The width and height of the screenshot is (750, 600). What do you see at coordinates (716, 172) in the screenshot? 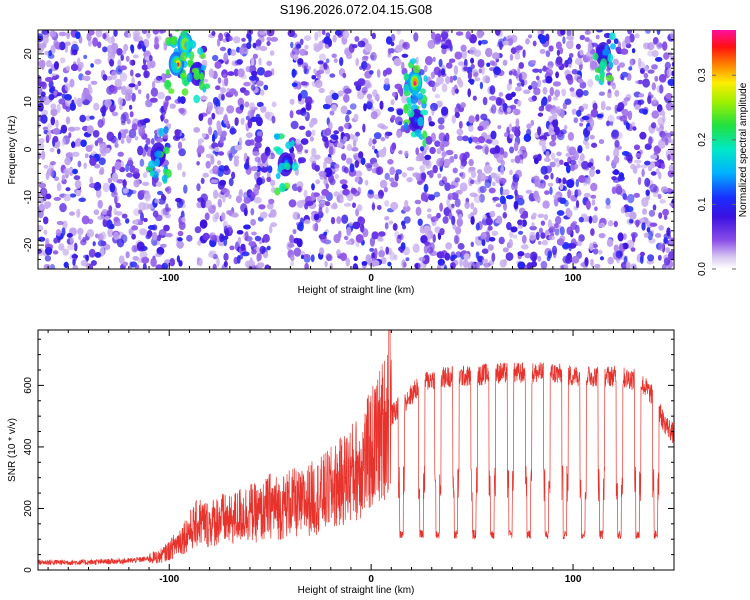
I see `colorbar-ticks: 0.00.10.20.3` at bounding box center [716, 172].